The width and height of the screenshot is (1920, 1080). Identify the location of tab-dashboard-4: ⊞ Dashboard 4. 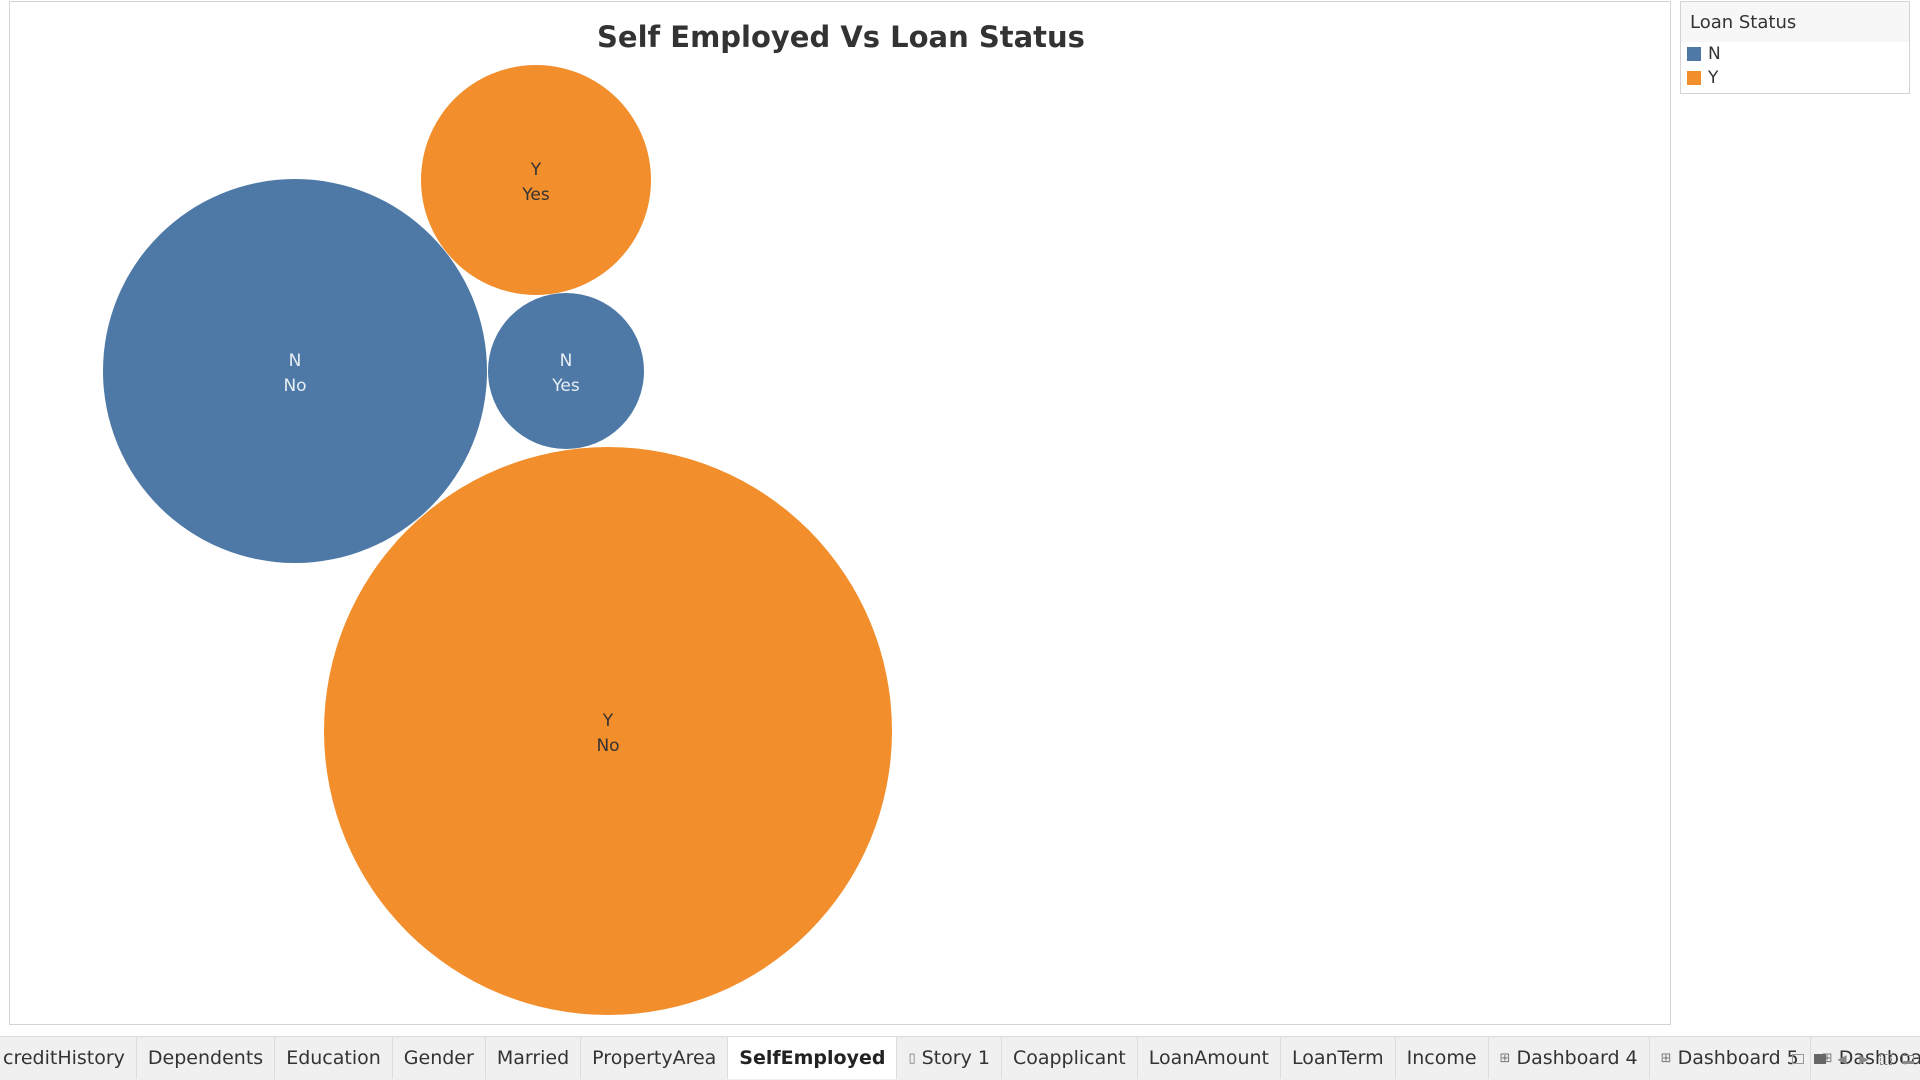
(1569, 1058).